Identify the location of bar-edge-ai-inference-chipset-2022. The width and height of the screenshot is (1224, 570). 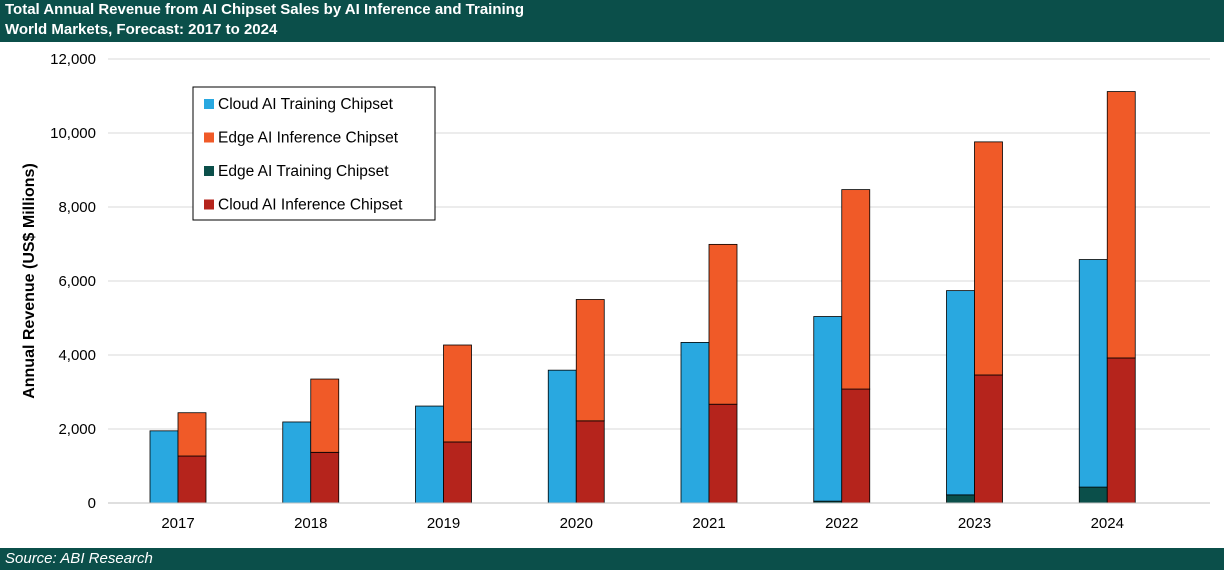
(856, 289).